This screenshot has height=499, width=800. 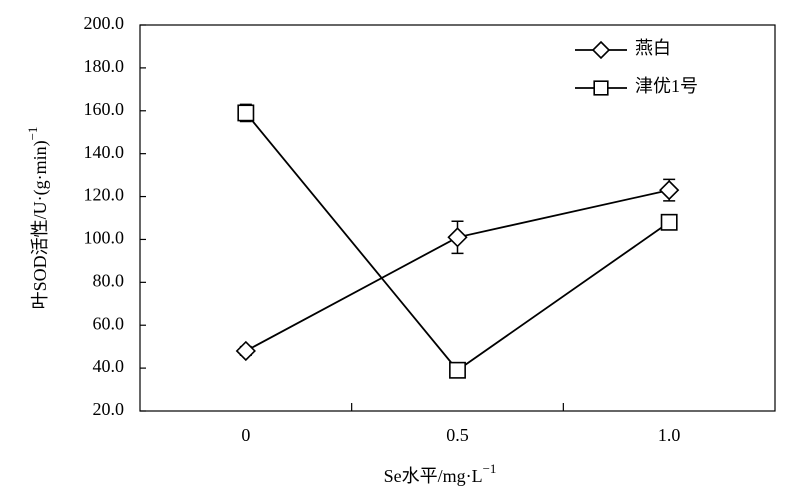 What do you see at coordinates (40, 224) in the screenshot?
I see `y-axis-title-text: 叶SOD活性/U·(g·min)` at bounding box center [40, 224].